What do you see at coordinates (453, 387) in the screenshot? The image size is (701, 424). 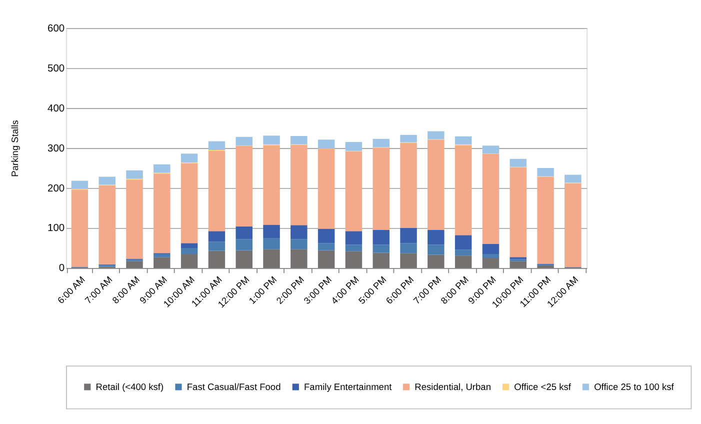 I see `legend-label: Residential, Urban` at bounding box center [453, 387].